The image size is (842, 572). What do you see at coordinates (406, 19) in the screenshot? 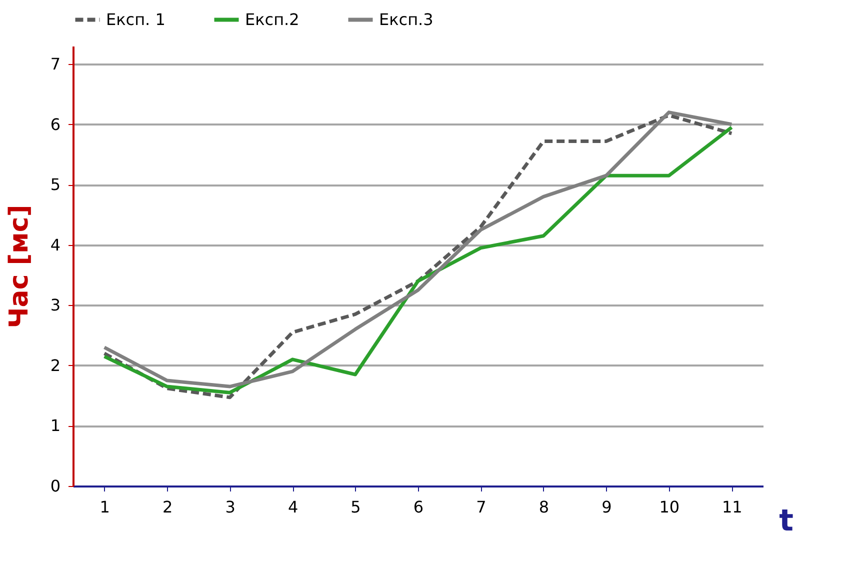
I see `legend-label: Експ.3` at bounding box center [406, 19].